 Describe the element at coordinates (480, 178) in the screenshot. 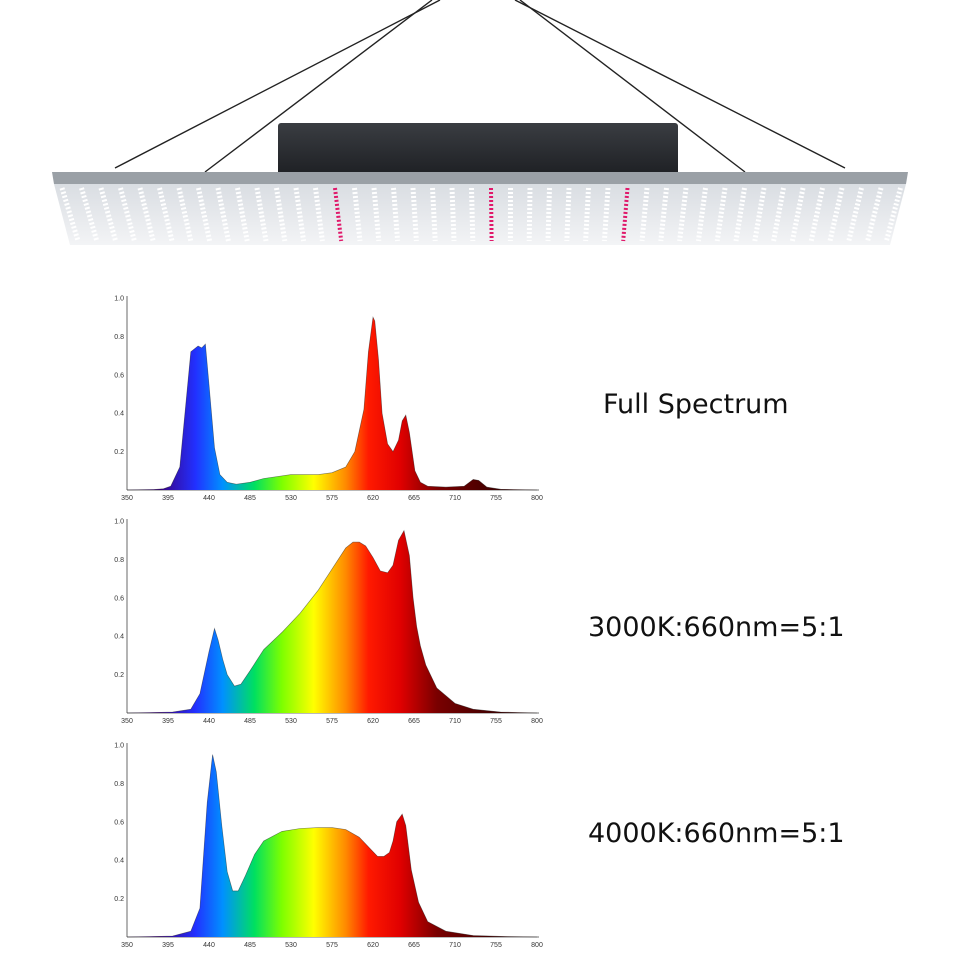

I see `light-panel-edge` at that location.